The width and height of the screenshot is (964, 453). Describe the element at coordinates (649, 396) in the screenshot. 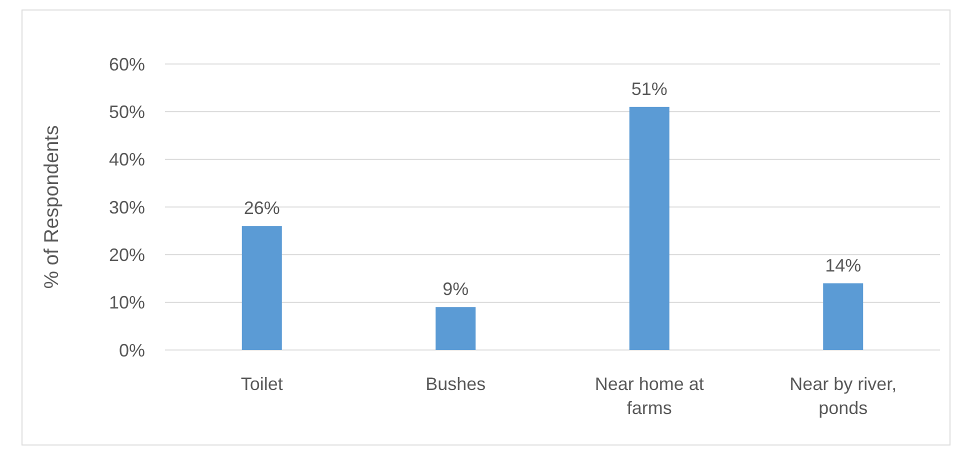

I see `x-tick-label: Near home at farms` at that location.